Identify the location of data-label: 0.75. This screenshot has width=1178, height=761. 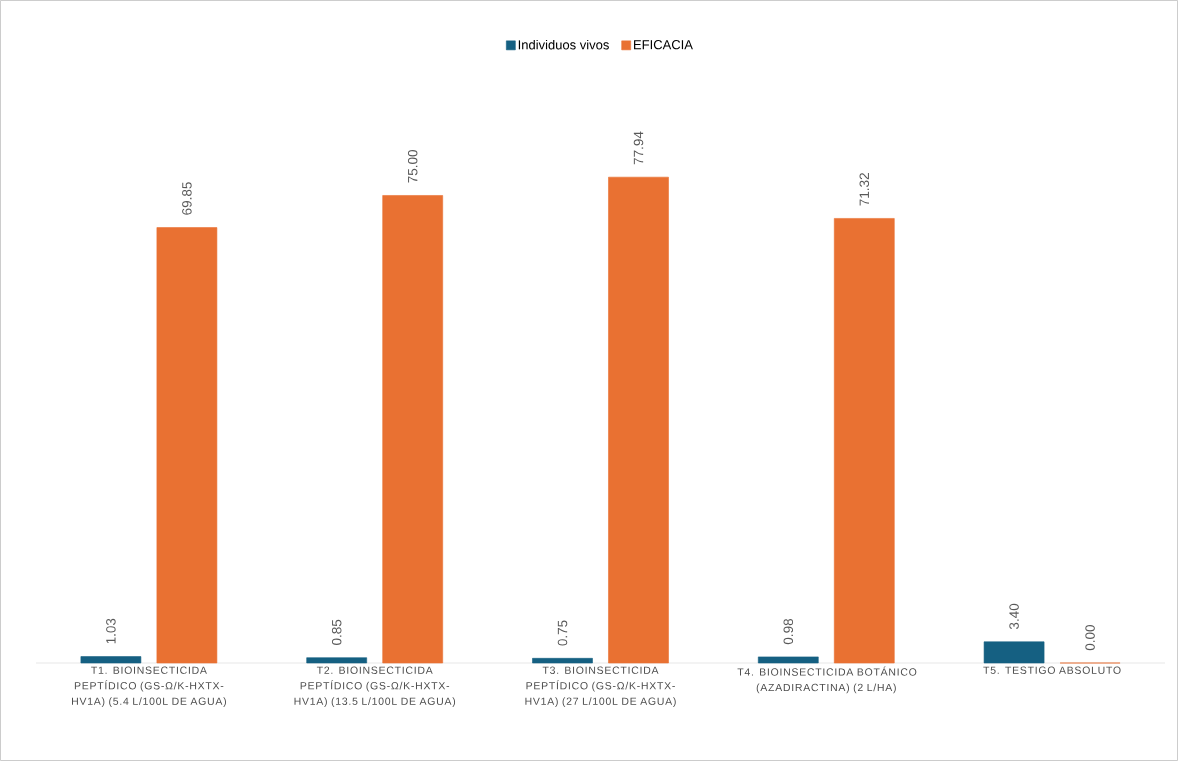
(562, 633).